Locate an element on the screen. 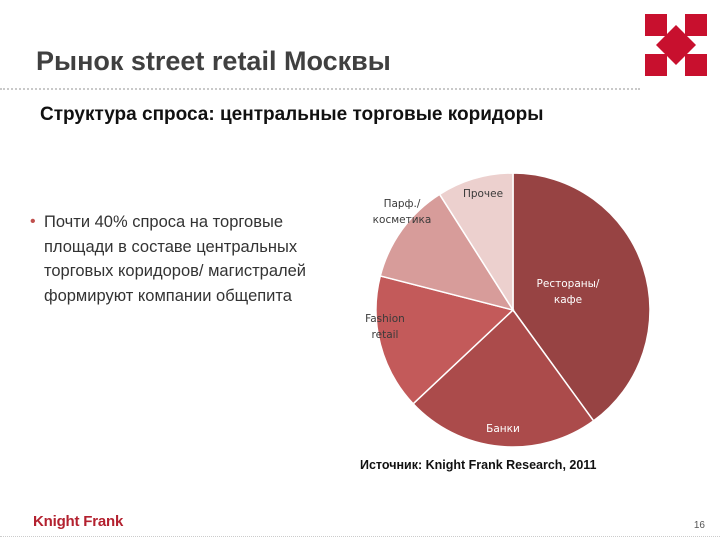  slice-label: Прочее is located at coordinates (483, 194).